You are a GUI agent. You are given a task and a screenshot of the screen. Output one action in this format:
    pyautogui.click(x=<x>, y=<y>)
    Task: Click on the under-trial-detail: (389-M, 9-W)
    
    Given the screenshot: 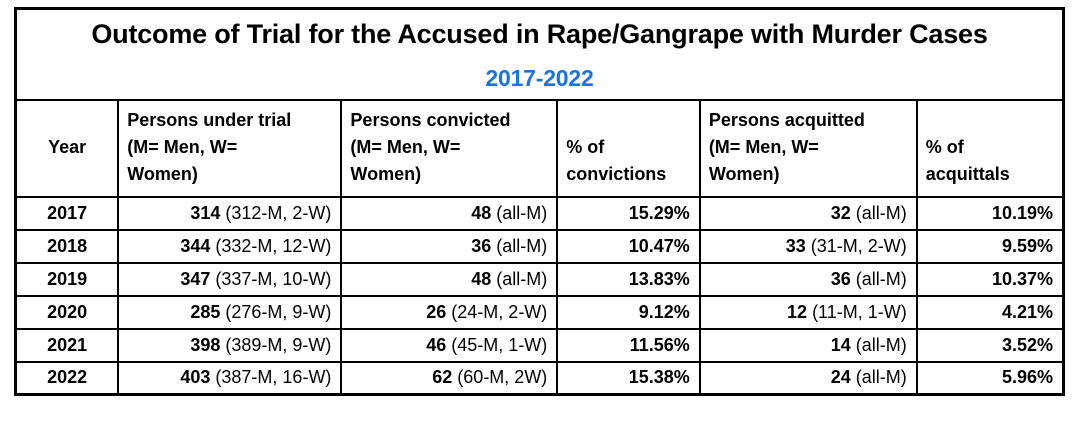 What is the action you would take?
    pyautogui.click(x=278, y=344)
    